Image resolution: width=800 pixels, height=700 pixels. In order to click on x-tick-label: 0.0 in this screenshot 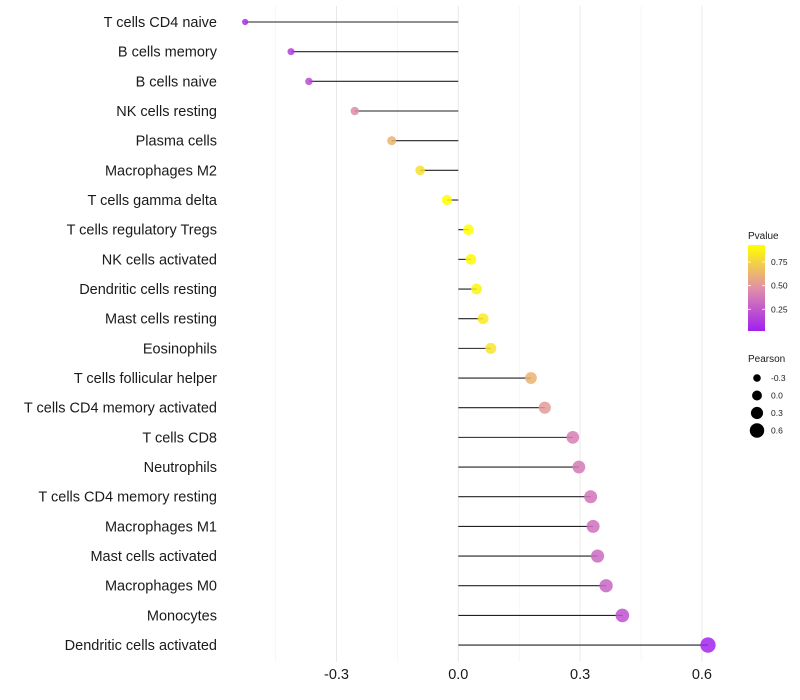, I will do `click(458, 675)`.